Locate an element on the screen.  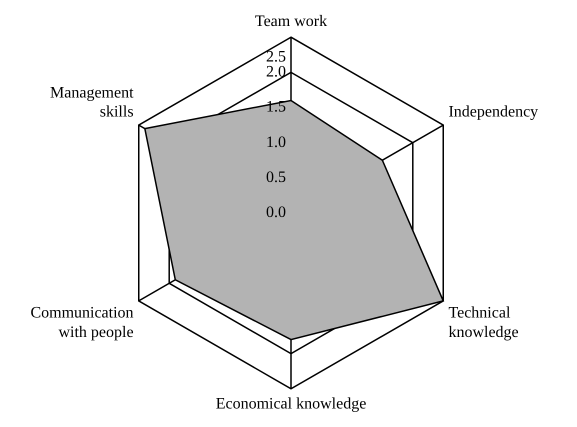
y-tick-label: 0.5 is located at coordinates (276, 177).